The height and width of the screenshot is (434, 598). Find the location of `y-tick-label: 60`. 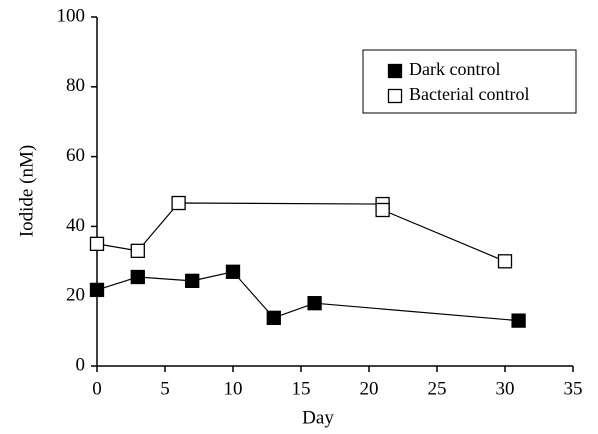

y-tick-label: 60 is located at coordinates (75, 155).